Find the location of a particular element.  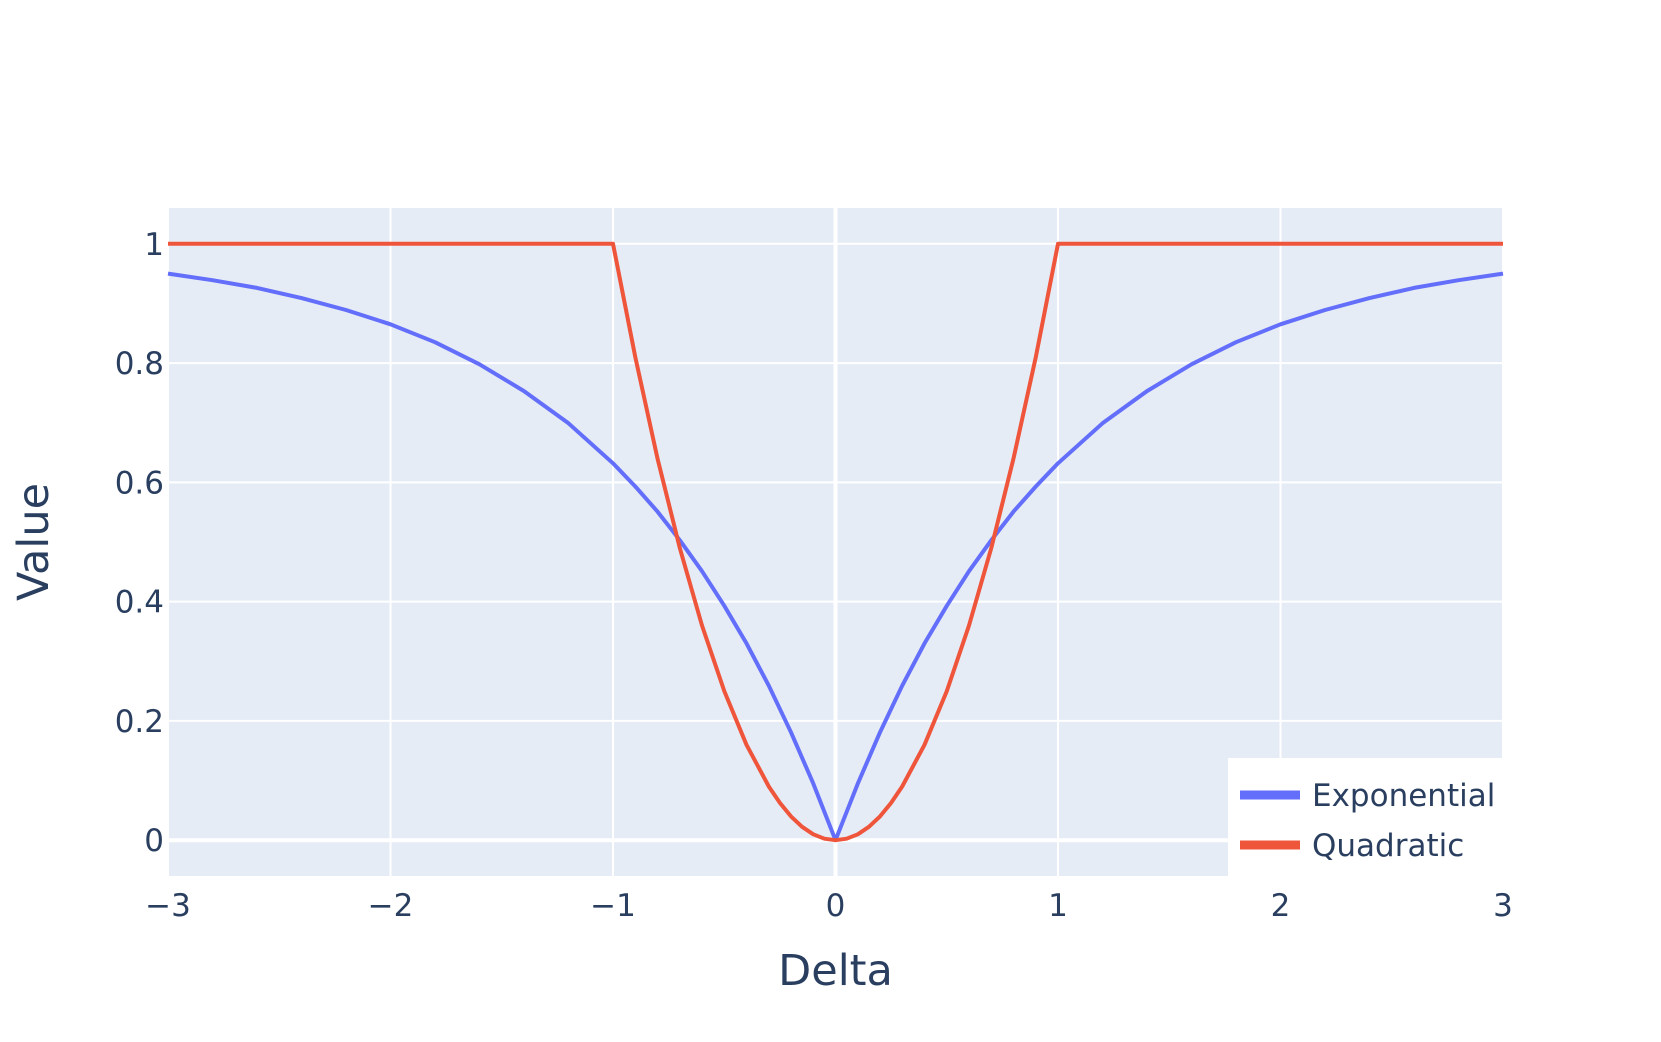

x-axis-ticks: −3 −2 −1 0 1 2 3 is located at coordinates (829, 906).